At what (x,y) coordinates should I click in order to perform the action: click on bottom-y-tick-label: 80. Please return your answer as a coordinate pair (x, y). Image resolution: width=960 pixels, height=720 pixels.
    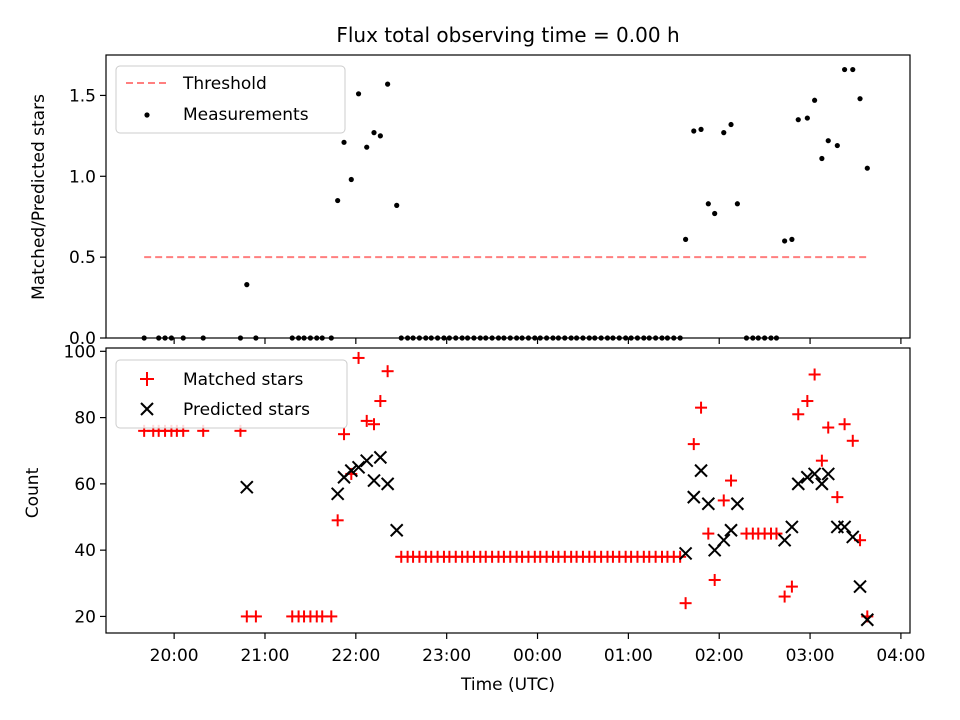
    Looking at the image, I should click on (85, 419).